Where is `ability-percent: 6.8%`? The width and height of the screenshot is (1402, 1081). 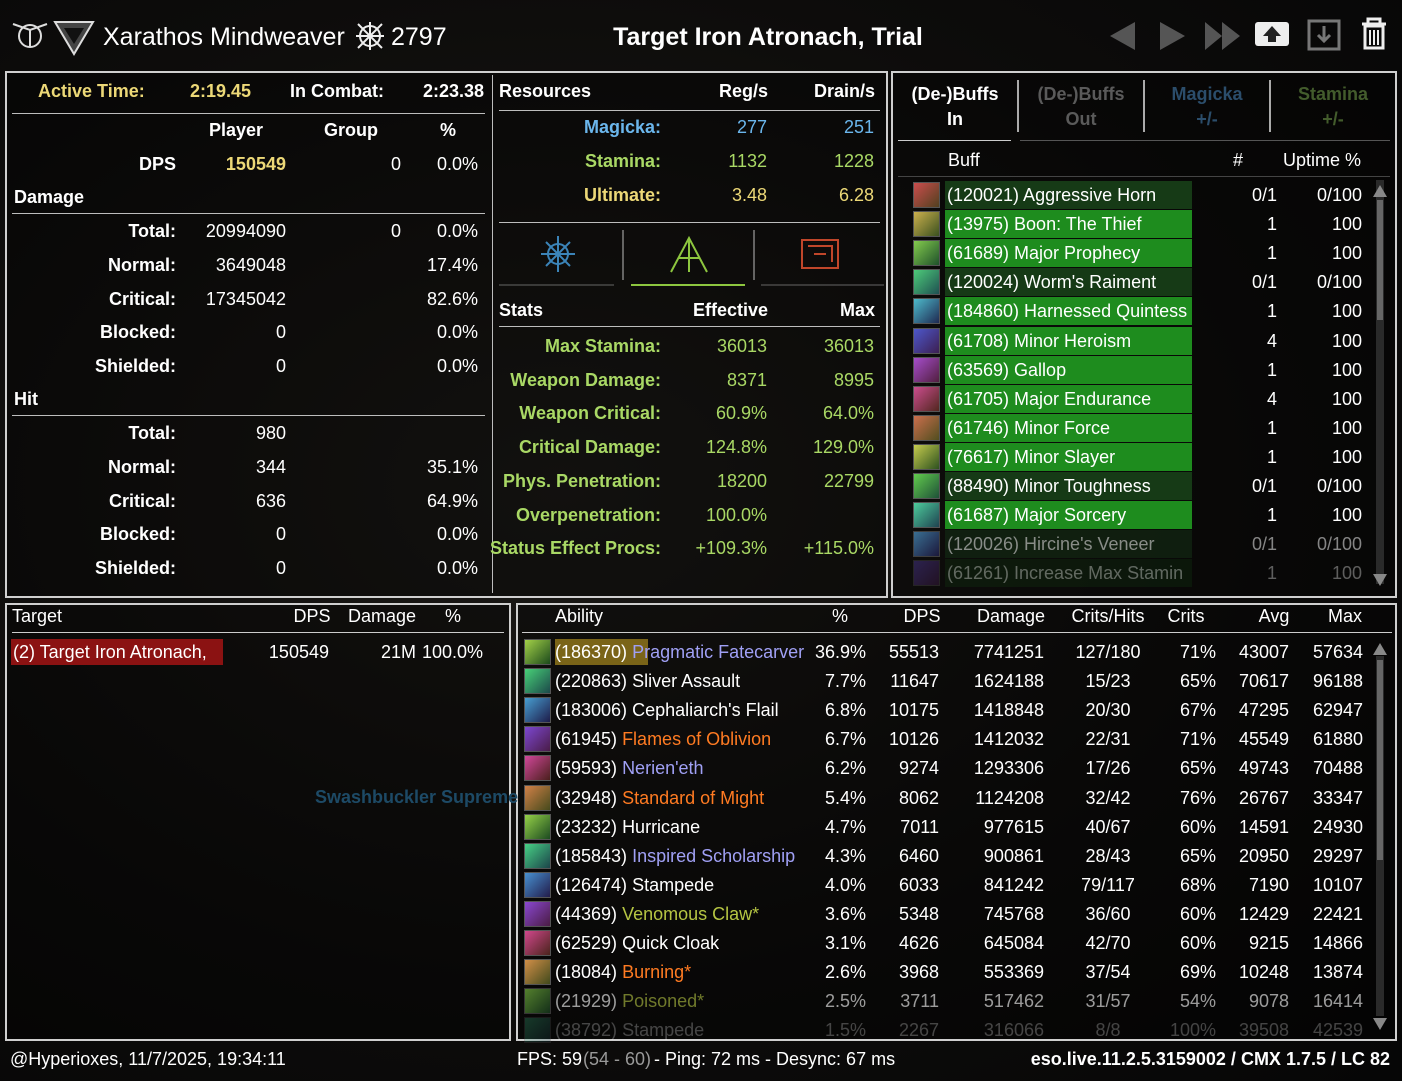
ability-percent: 6.8% is located at coordinates (845, 710).